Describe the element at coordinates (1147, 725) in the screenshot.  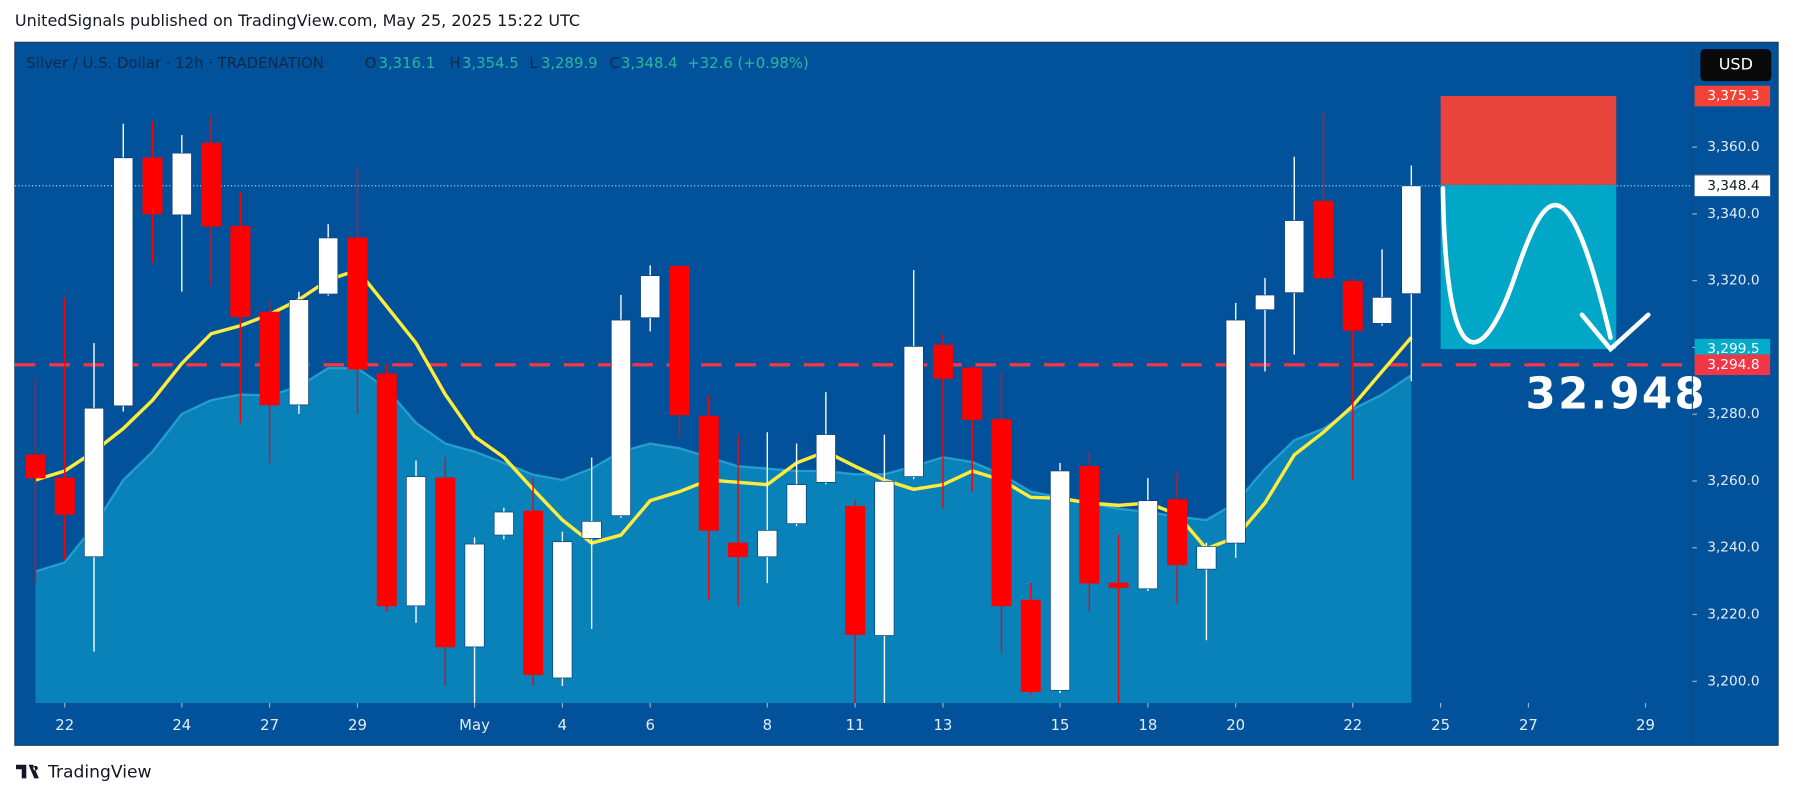
I see `x-tick-label: 18` at that location.